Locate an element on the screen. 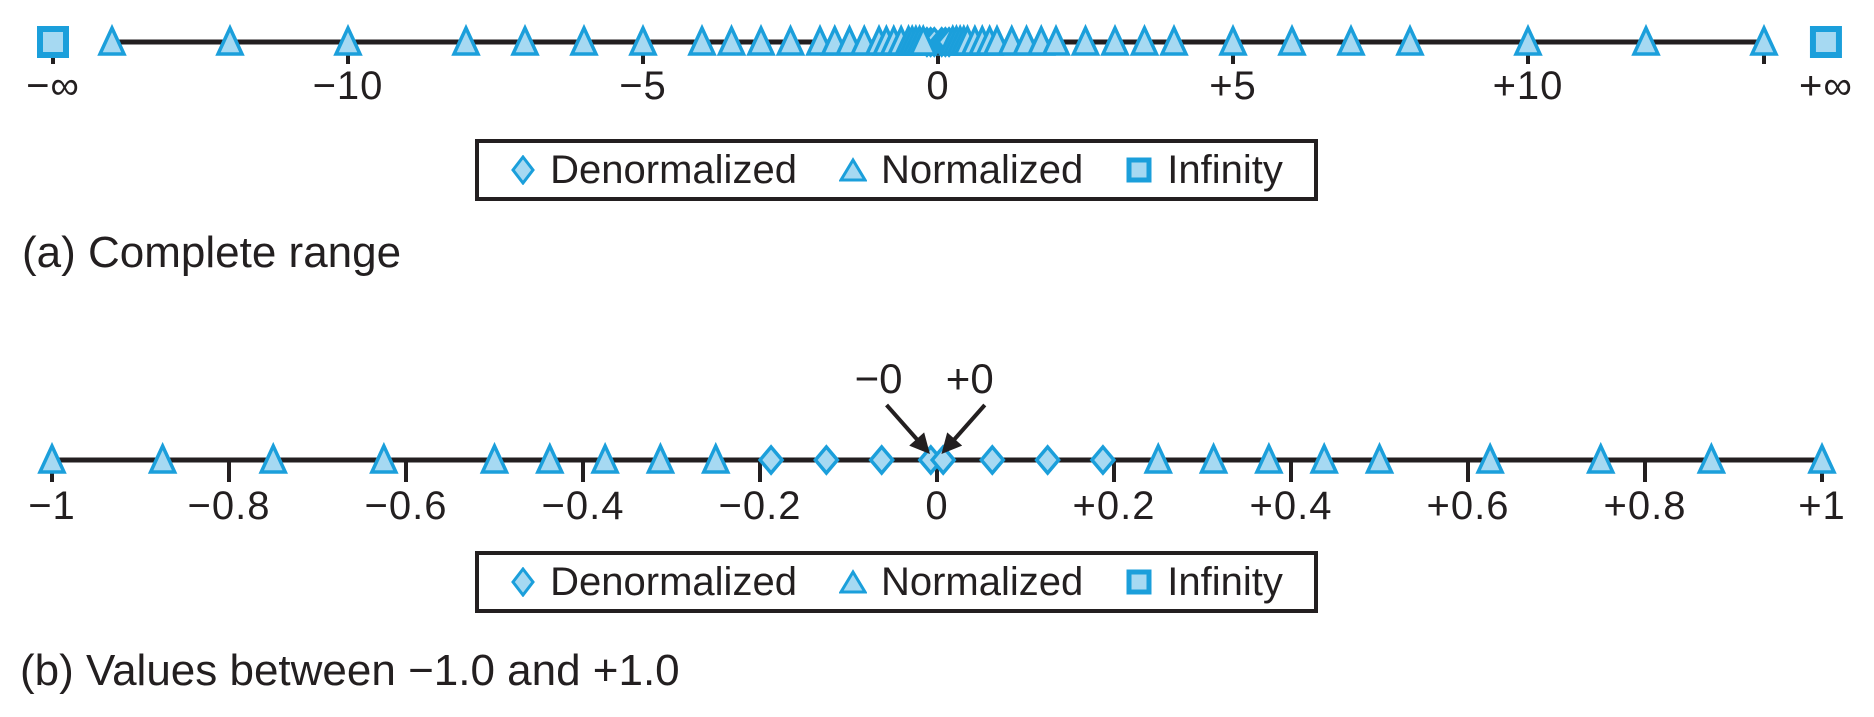  tick-label: −5 is located at coordinates (643, 86).